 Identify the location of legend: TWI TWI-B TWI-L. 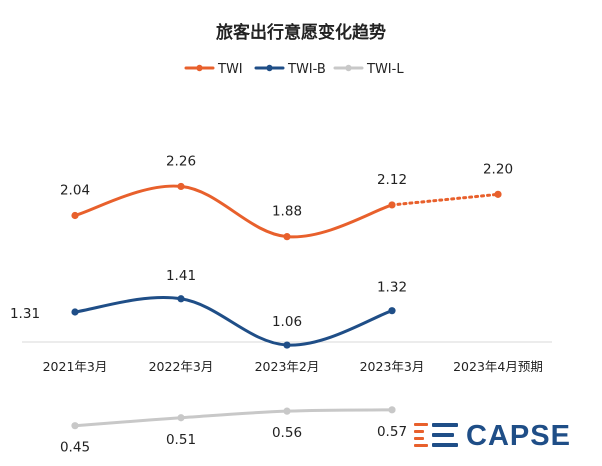
(294, 69).